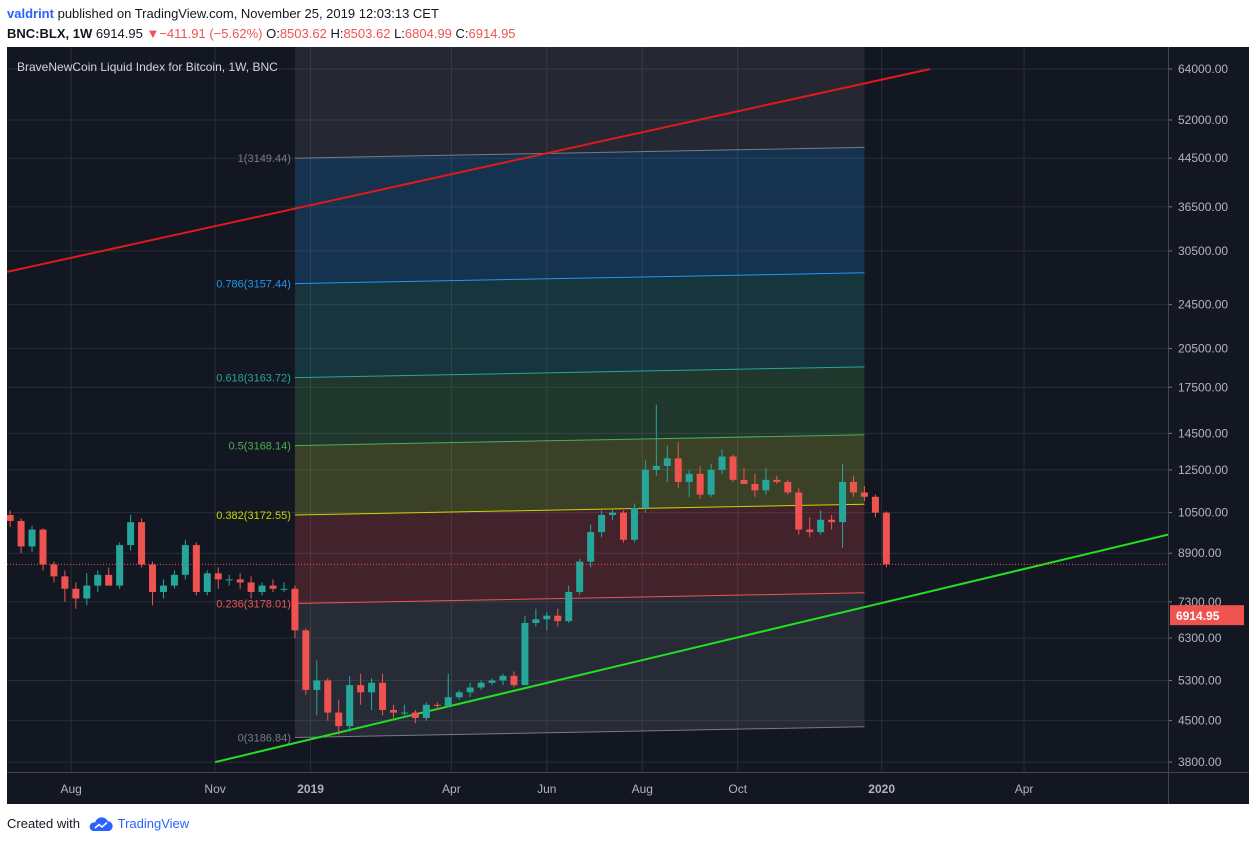 This screenshot has width=1256, height=844. I want to click on time-tick-label: Oct, so click(737, 789).